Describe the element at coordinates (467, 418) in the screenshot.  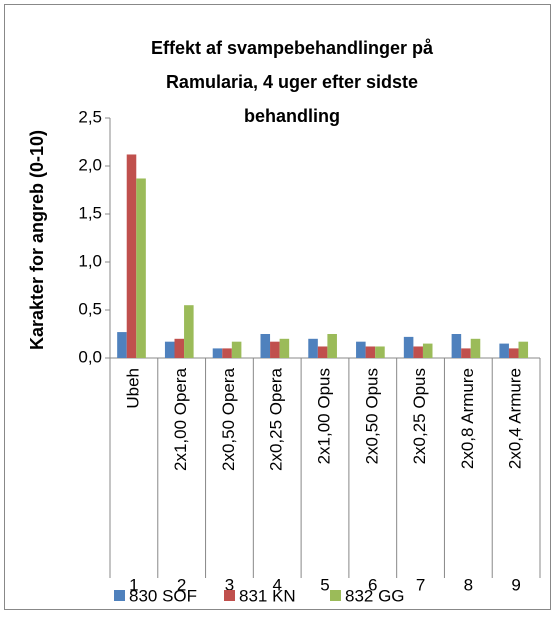
I see `x-category-label: 2x0,8 Armure` at that location.